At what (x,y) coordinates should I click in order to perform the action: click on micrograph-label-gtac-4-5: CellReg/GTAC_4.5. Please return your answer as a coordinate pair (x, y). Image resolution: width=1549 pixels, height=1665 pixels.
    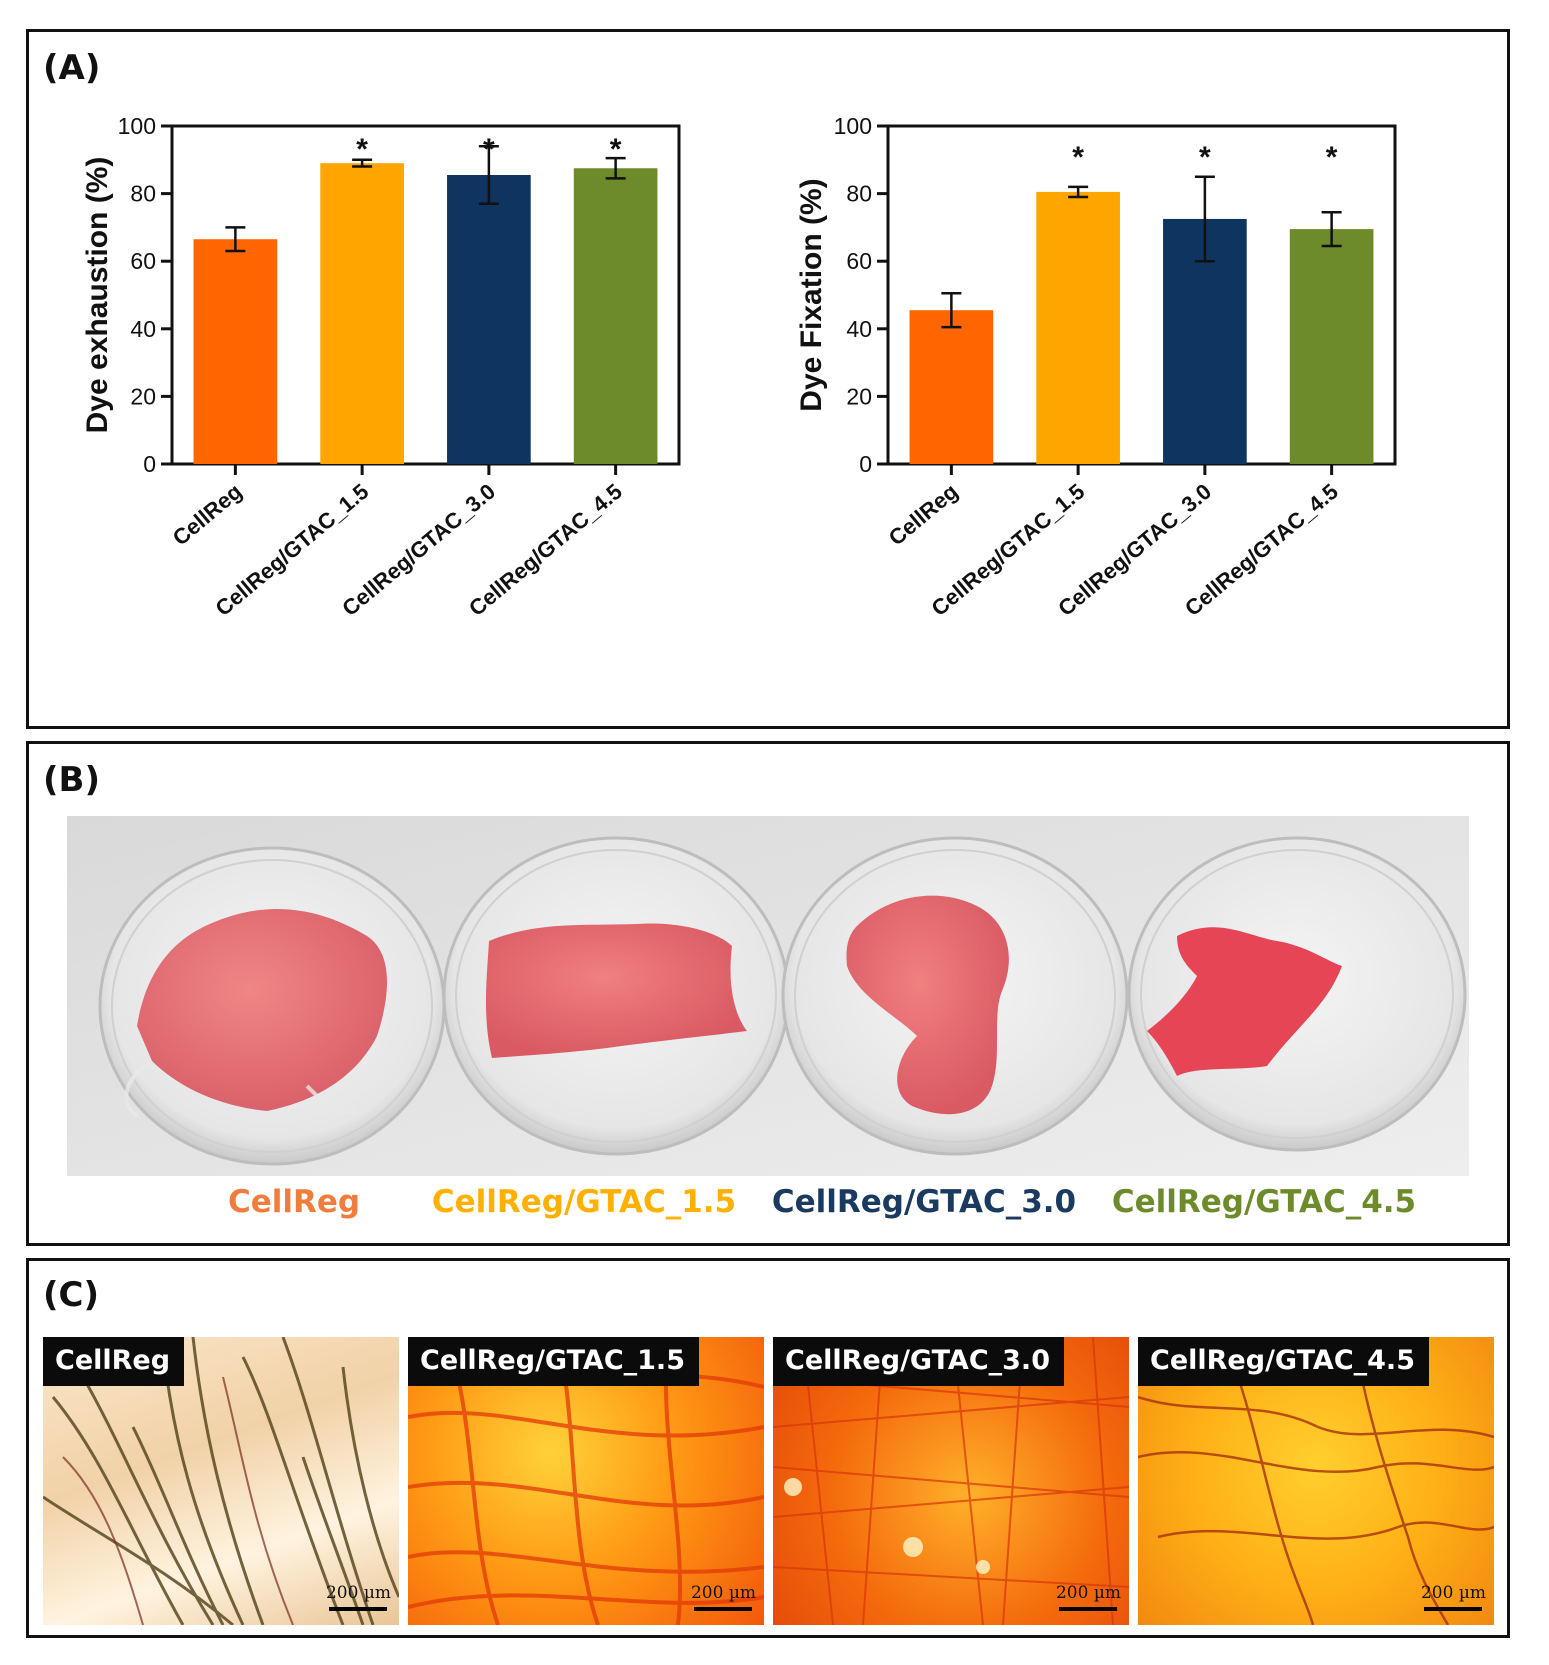
    Looking at the image, I should click on (1283, 1361).